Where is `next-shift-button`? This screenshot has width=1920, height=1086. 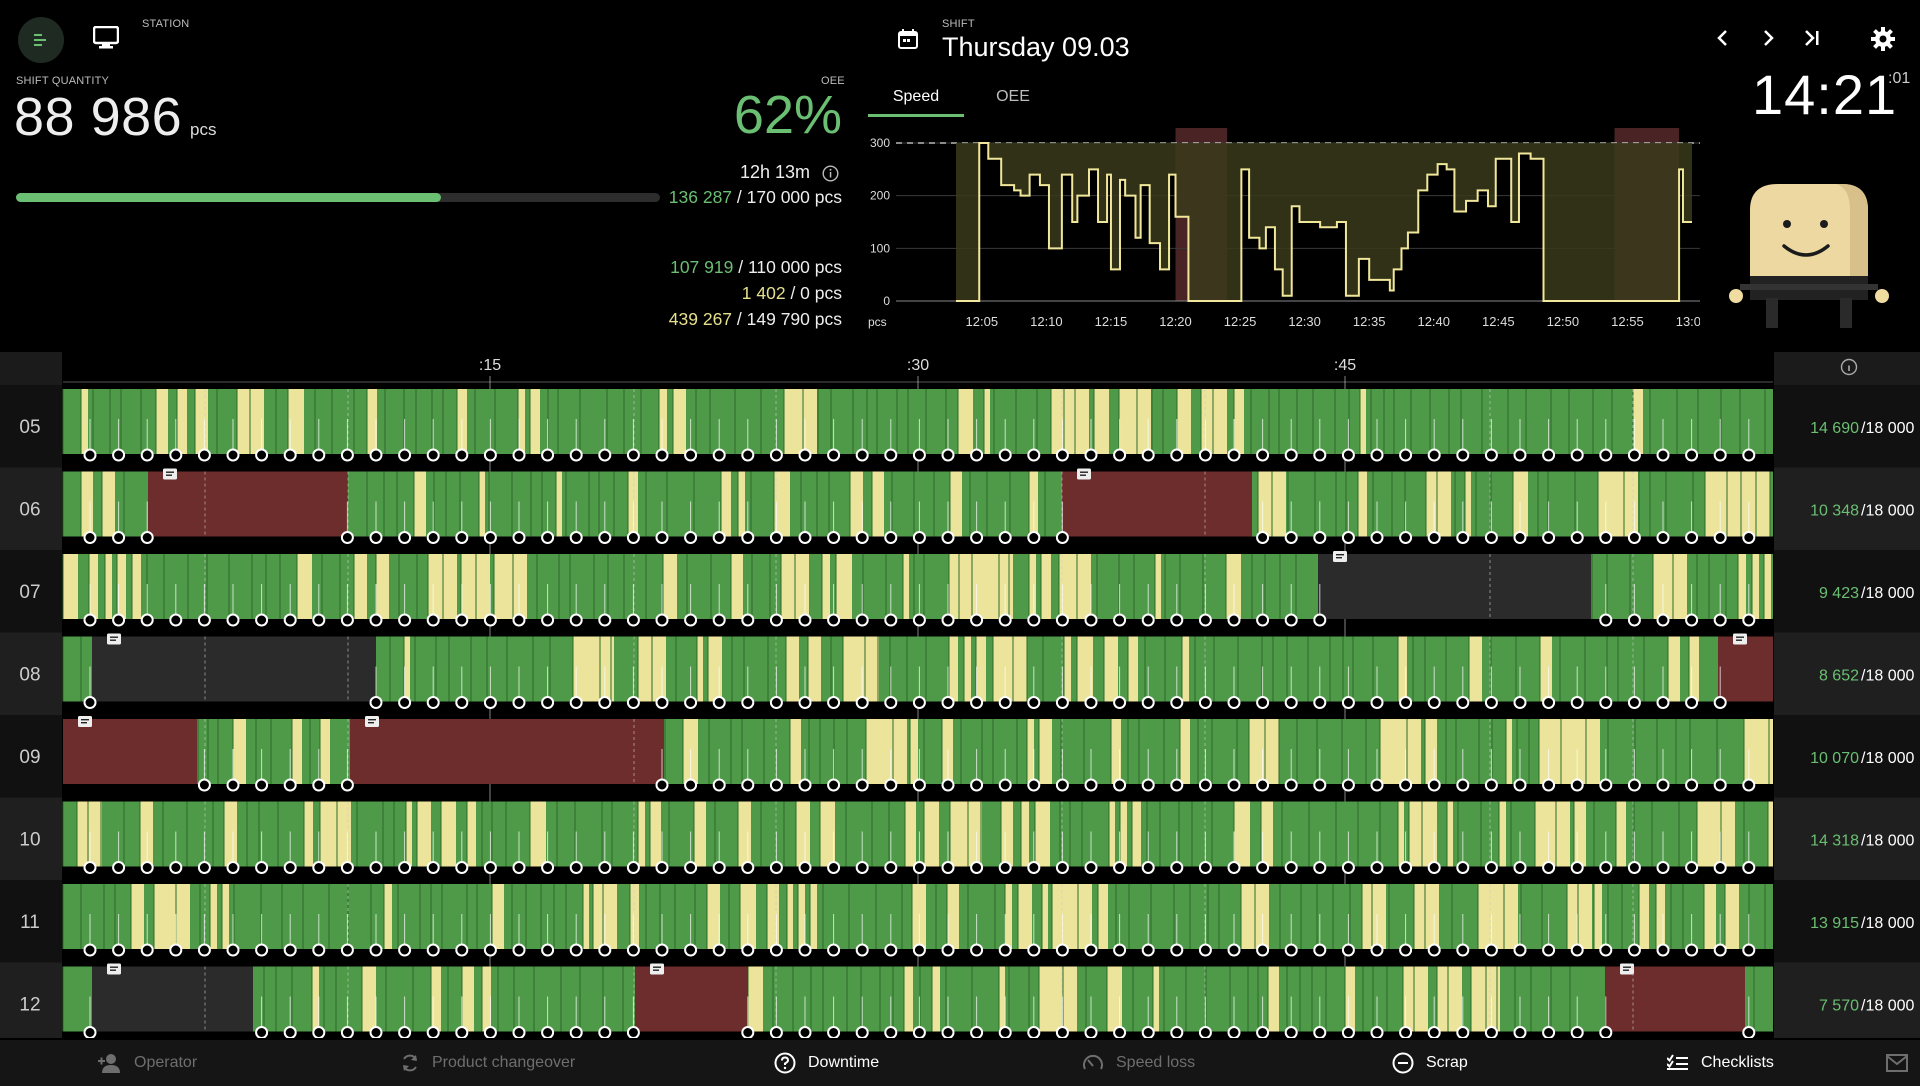
next-shift-button is located at coordinates (1768, 40).